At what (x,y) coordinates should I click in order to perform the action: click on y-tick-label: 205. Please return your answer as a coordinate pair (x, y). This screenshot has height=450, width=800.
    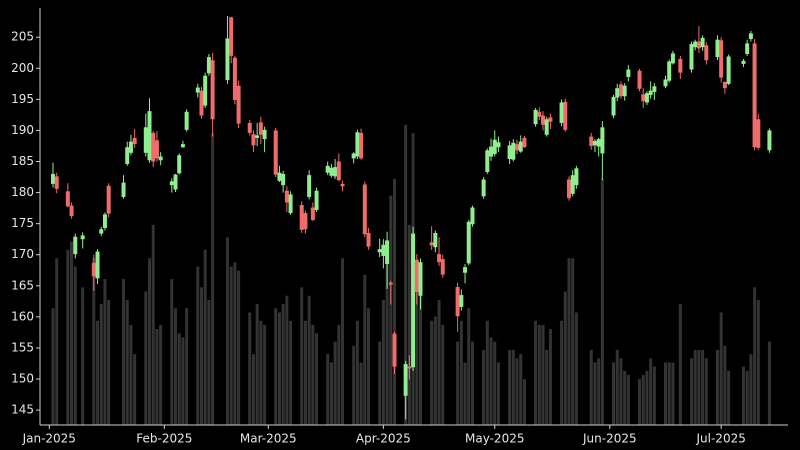
    Looking at the image, I should click on (22, 37).